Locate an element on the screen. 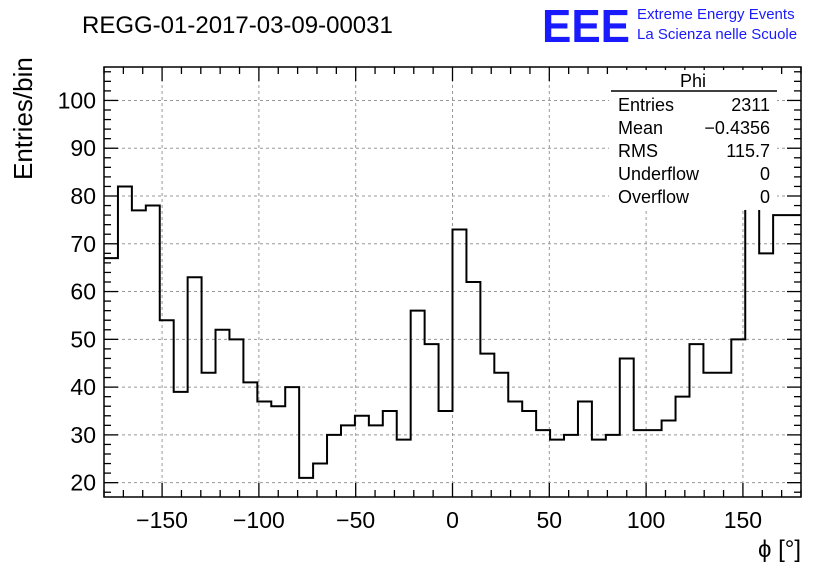  y-tick-label: 80 is located at coordinates (83, 196).